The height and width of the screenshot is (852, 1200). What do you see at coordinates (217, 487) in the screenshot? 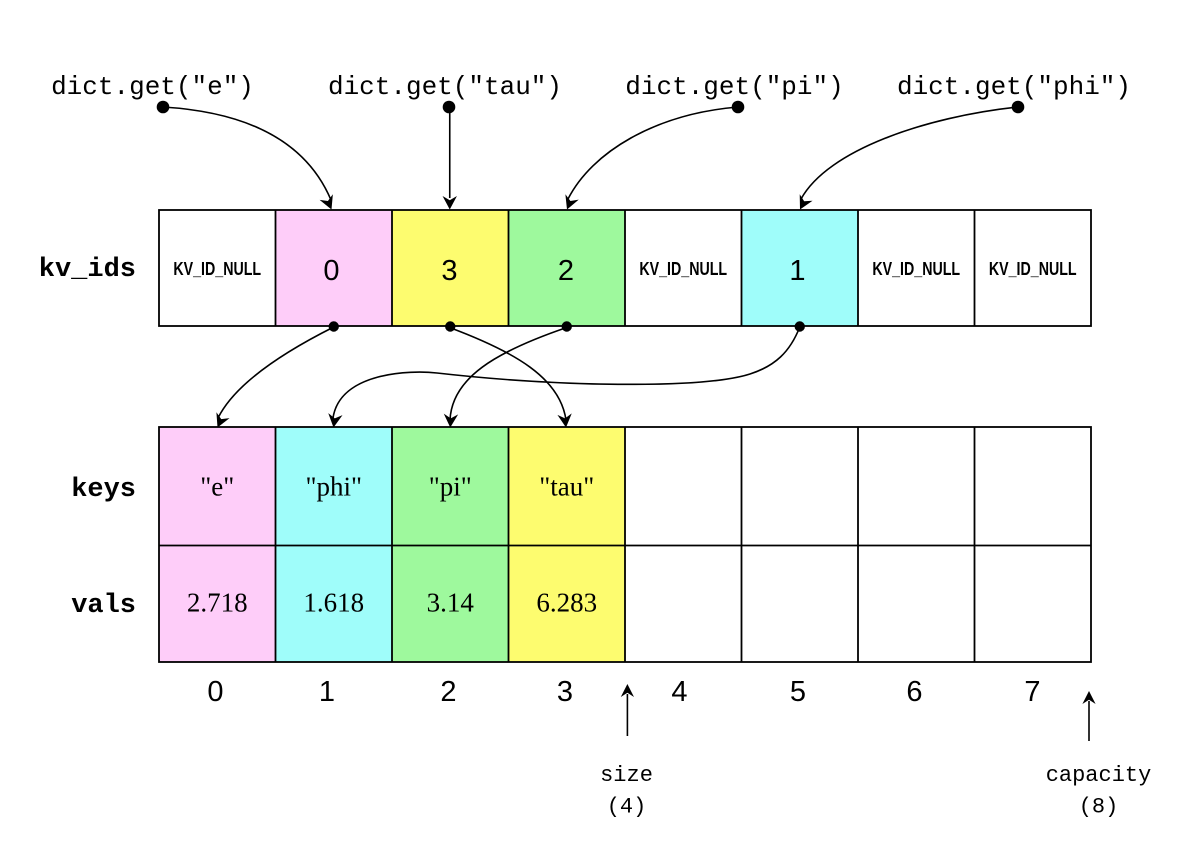
I see `svg-text: "e"` at bounding box center [217, 487].